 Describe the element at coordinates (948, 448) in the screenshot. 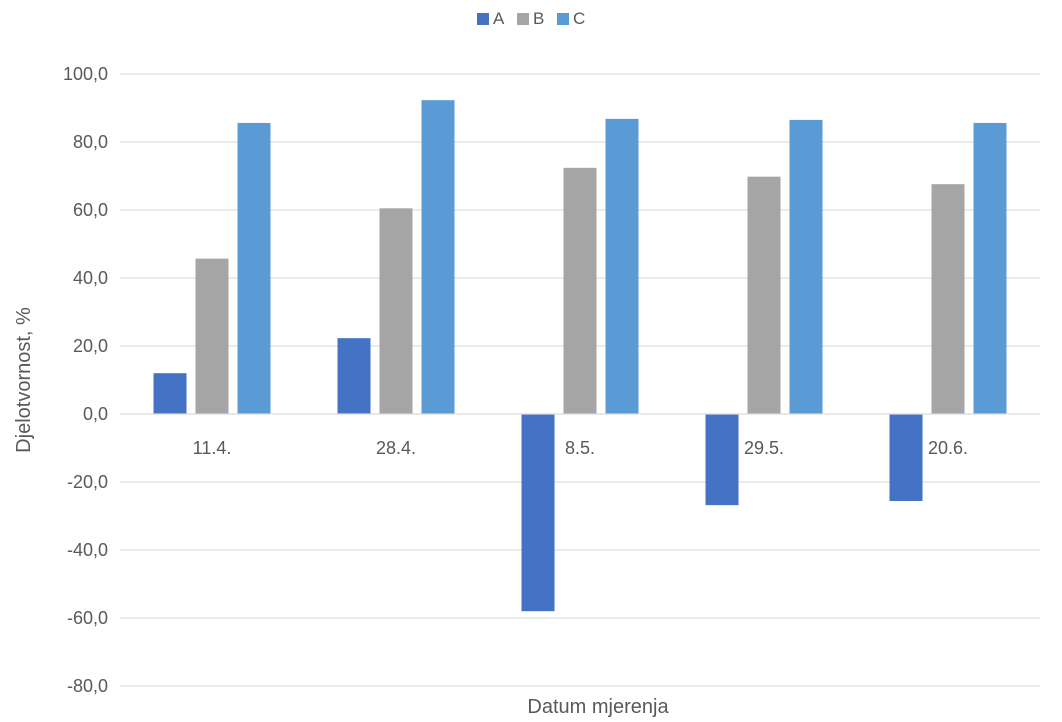

I see `x-tick-label: 20.6.` at that location.